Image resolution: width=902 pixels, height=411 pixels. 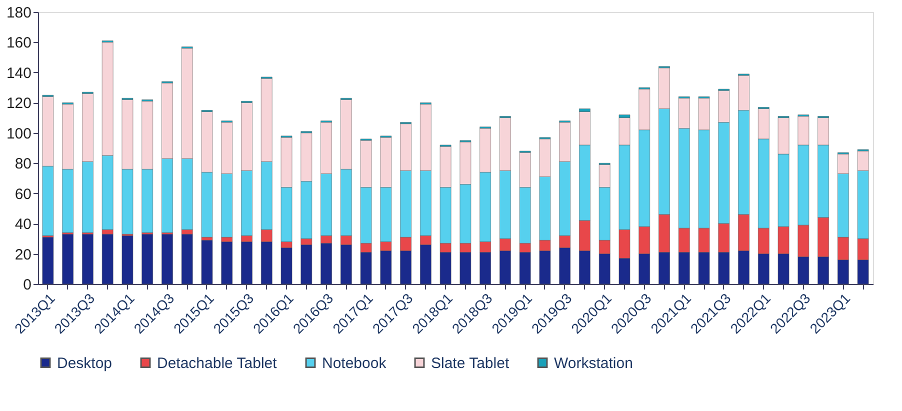 What do you see at coordinates (23, 194) in the screenshot?
I see `y-tick-label: 60` at bounding box center [23, 194].